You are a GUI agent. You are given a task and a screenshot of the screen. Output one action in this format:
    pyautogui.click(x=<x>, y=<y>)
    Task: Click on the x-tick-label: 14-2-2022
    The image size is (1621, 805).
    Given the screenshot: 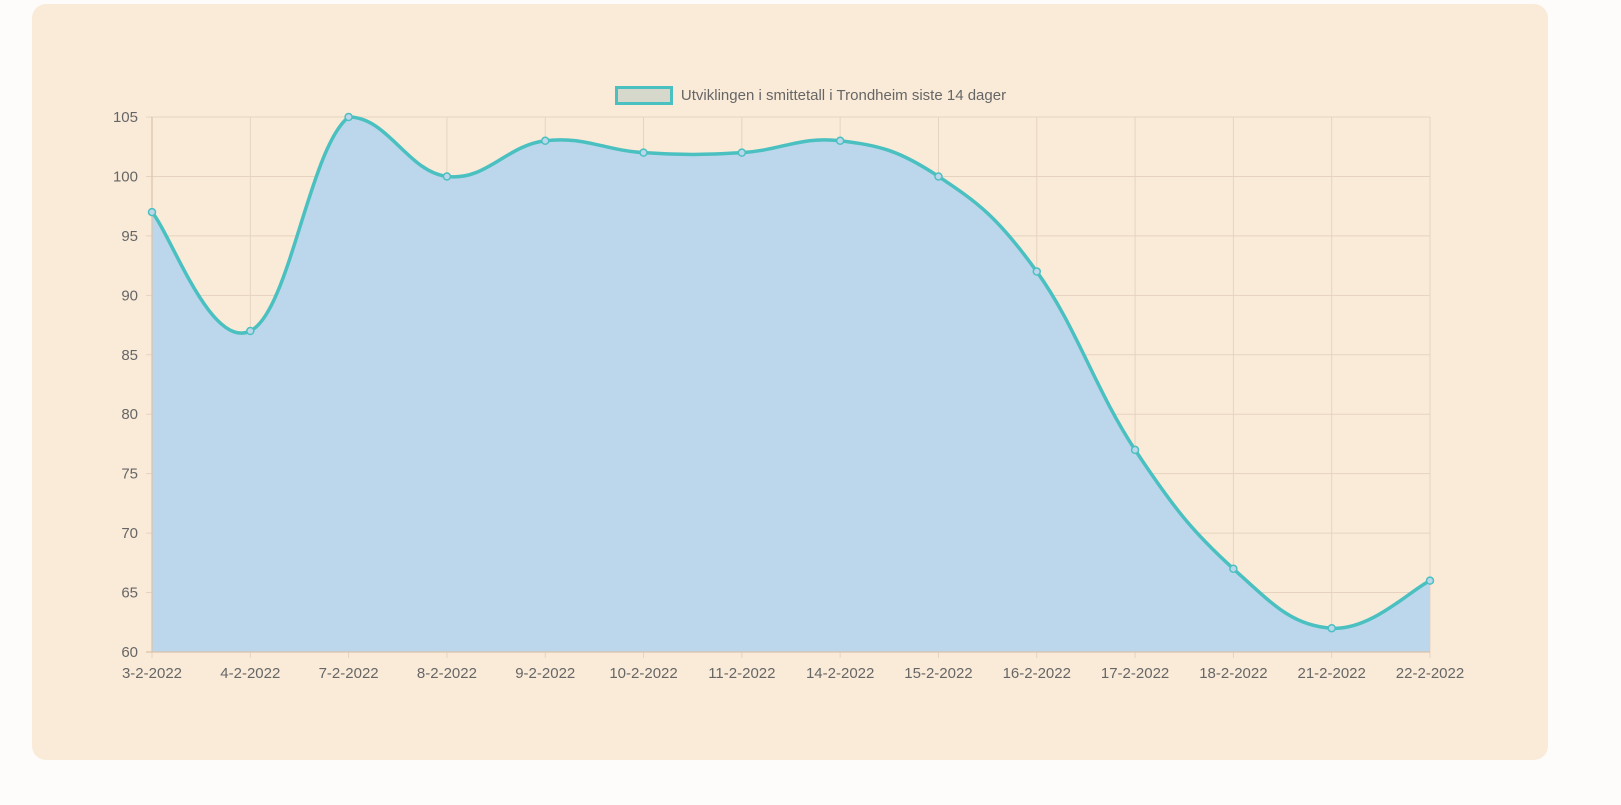 What is the action you would take?
    pyautogui.click(x=840, y=673)
    